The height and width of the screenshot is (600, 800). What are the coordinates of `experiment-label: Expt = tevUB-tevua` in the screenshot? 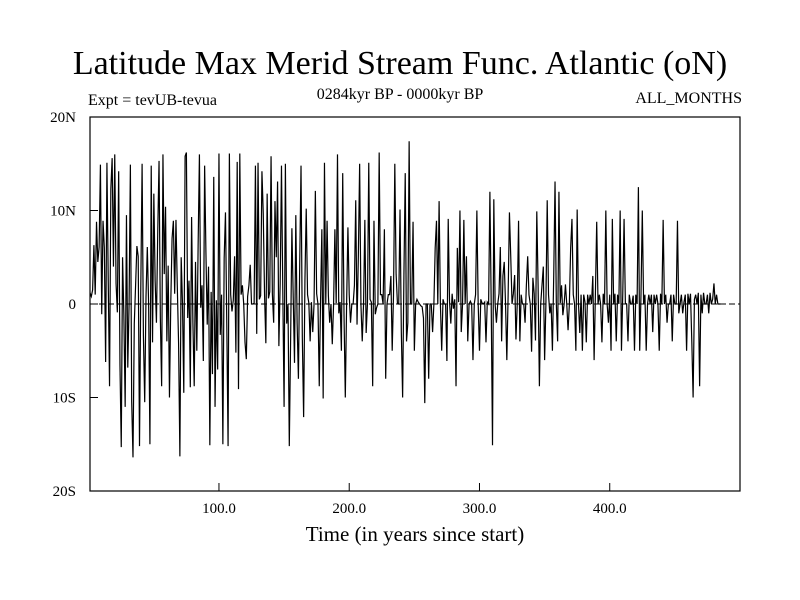 It's located at (152, 100).